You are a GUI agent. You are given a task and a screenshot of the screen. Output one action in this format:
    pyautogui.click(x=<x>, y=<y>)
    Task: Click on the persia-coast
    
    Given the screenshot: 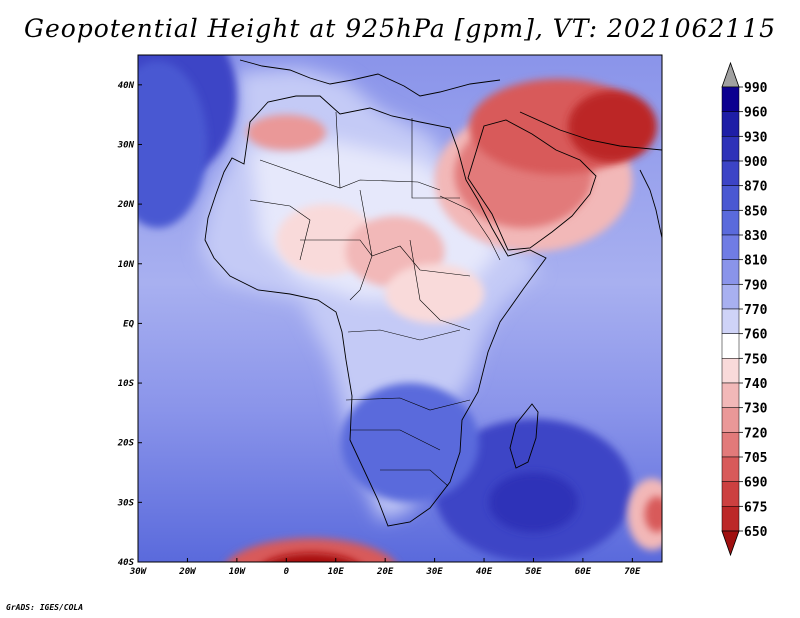 What is the action you would take?
    pyautogui.click(x=590, y=131)
    